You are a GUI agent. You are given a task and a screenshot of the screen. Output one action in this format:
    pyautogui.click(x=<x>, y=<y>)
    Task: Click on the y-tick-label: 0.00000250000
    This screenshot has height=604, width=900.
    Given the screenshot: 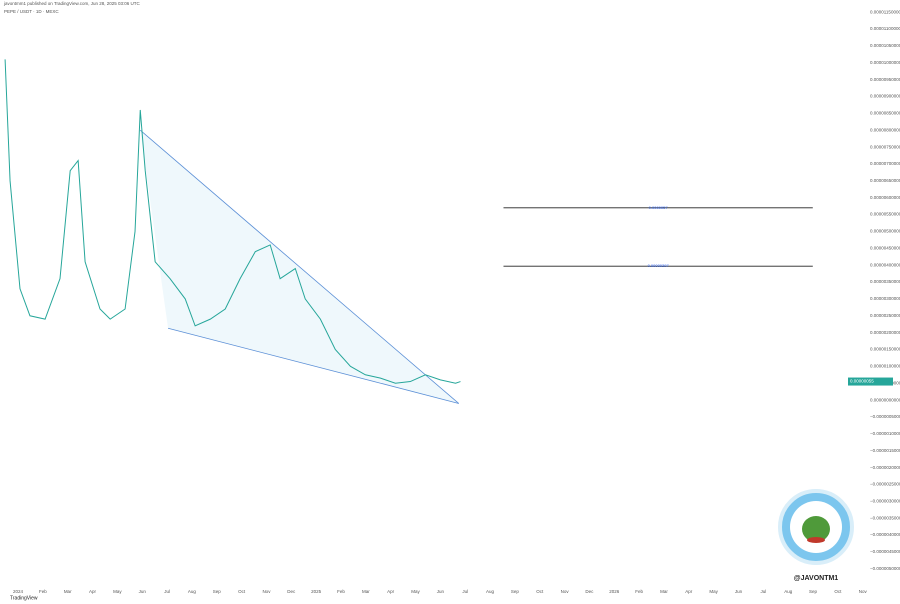 What is the action you would take?
    pyautogui.click(x=885, y=315)
    